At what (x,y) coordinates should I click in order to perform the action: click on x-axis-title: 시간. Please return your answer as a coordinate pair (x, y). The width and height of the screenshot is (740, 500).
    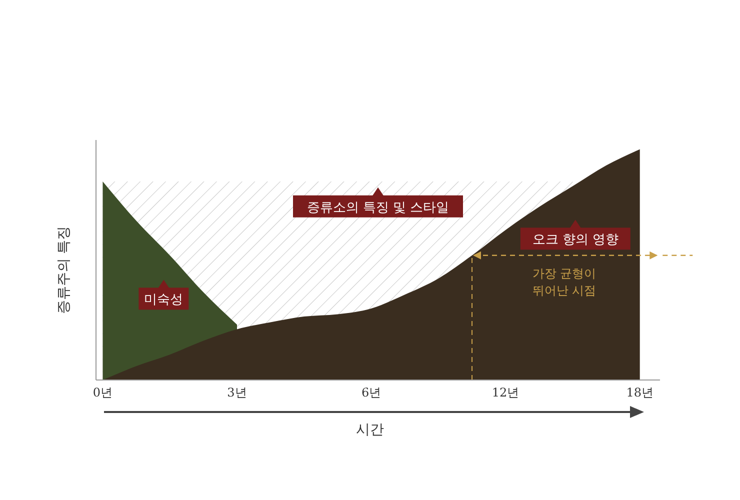
    Looking at the image, I should click on (370, 430).